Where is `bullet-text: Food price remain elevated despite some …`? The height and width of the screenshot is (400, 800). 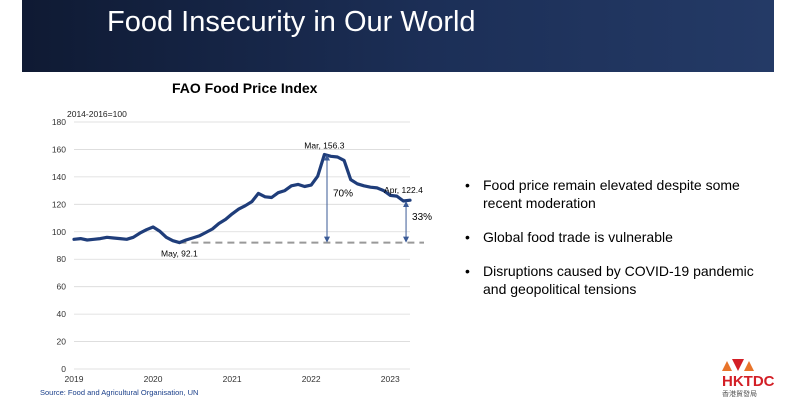
bullet-text: Food price remain elevated despite some … is located at coordinates (611, 194).